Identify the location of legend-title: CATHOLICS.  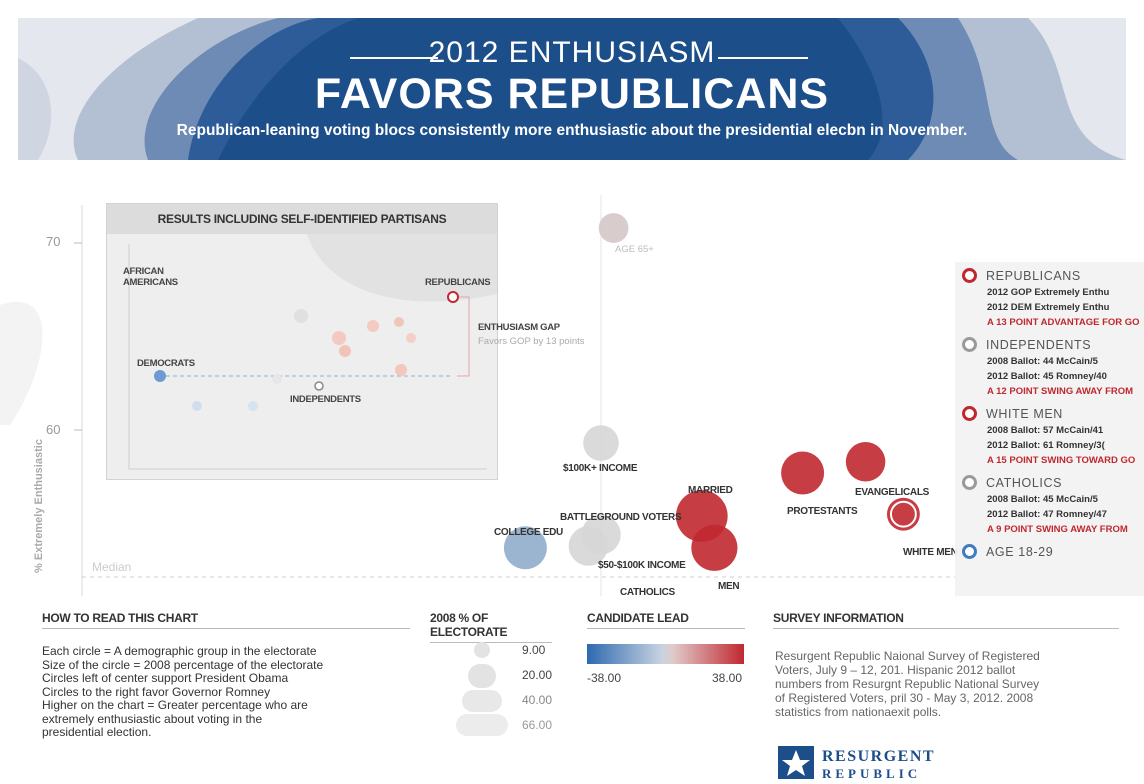
(1024, 482).